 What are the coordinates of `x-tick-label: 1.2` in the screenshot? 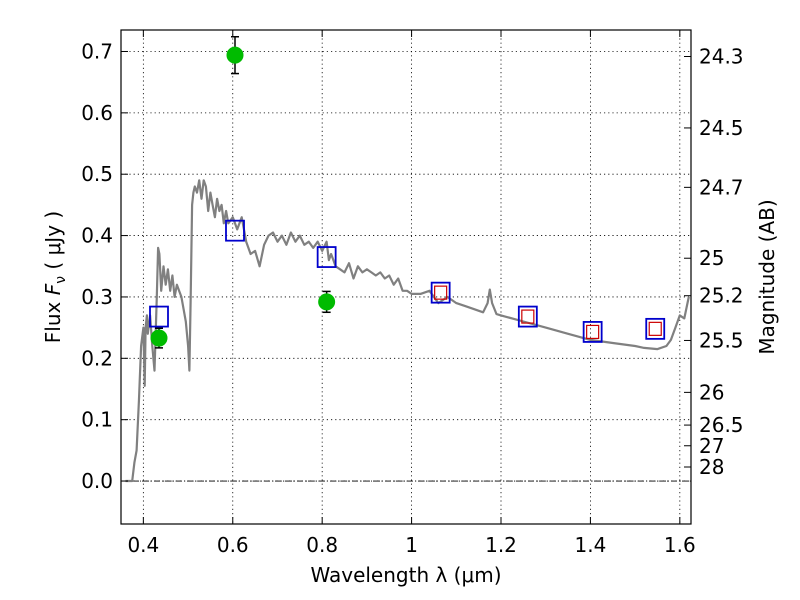 It's located at (501, 545).